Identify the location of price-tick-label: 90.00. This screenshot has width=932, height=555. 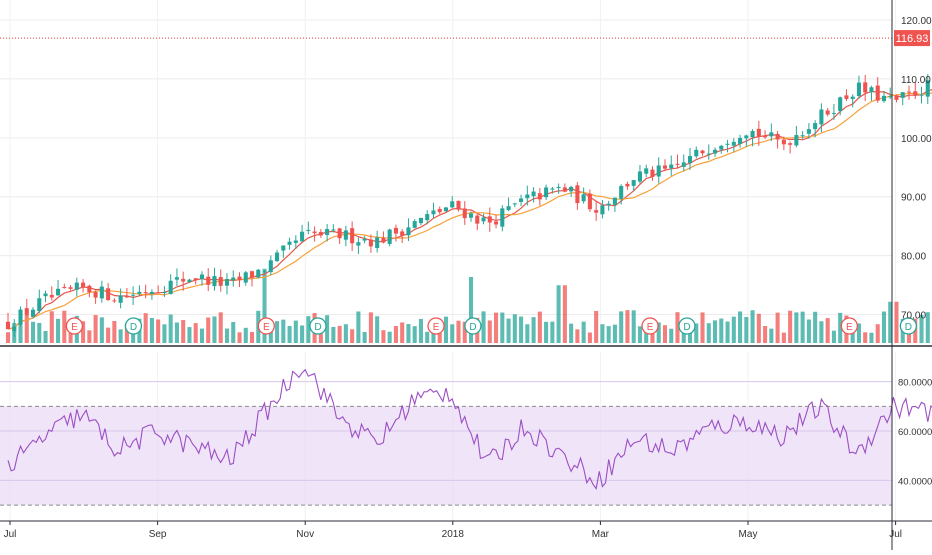
(913, 198).